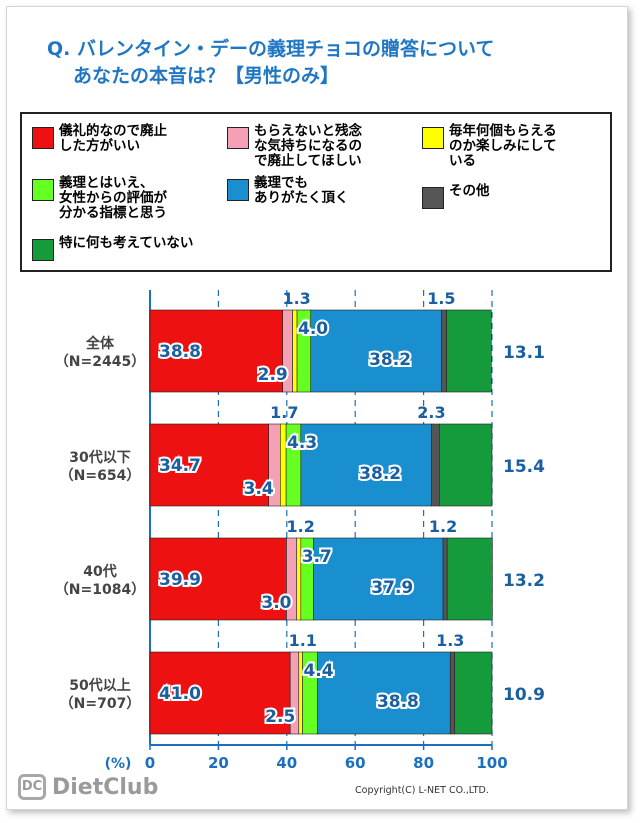  I want to click on x-tick-label: 80, so click(423, 763).